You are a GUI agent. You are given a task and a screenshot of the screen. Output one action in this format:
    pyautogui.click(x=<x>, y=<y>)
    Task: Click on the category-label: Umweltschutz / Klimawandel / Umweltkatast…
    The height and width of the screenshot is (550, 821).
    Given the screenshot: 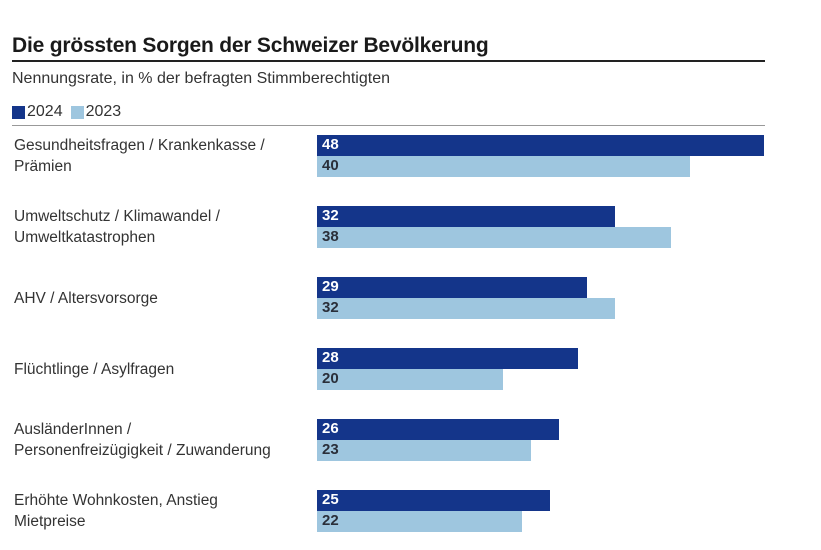 What is the action you would take?
    pyautogui.click(x=117, y=227)
    